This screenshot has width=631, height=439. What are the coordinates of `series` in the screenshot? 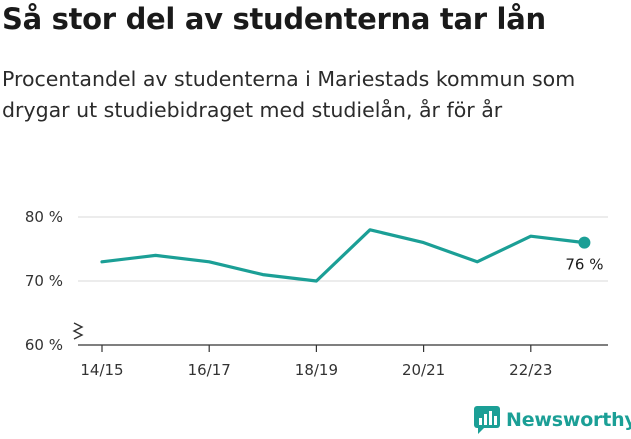 It's located at (345, 255).